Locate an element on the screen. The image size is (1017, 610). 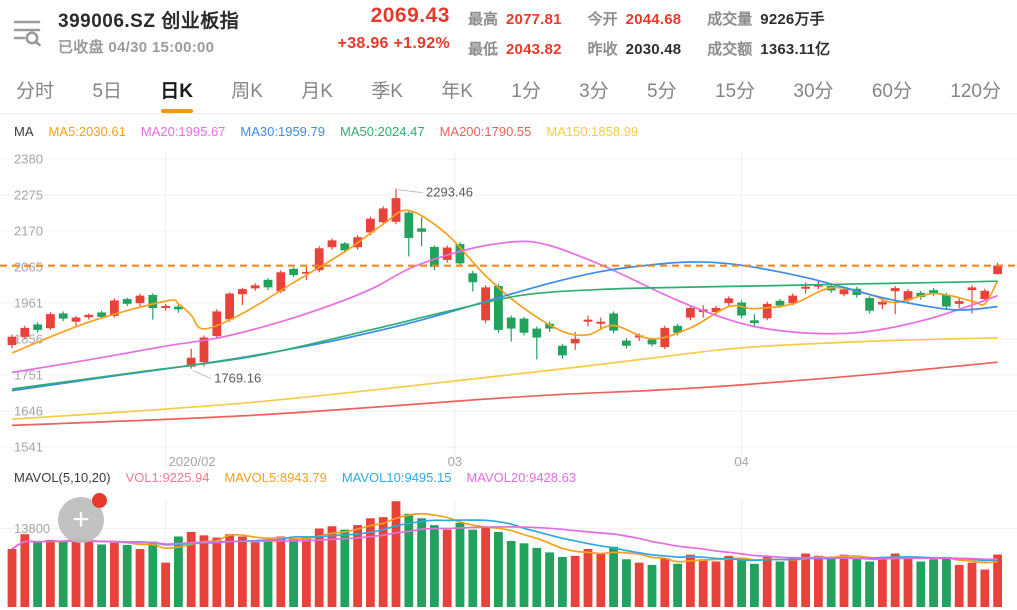
tab-1分: 1分 is located at coordinates (526, 91).